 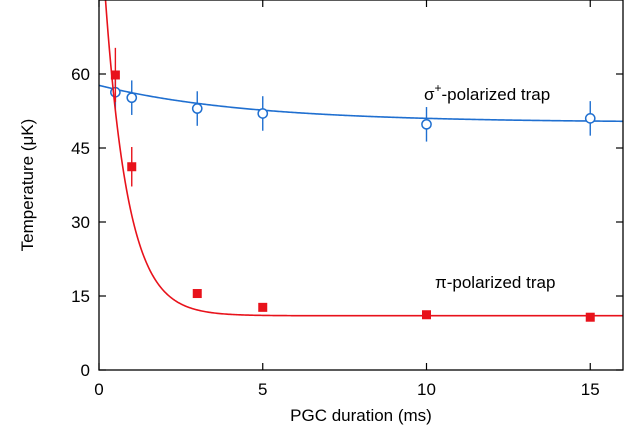 What do you see at coordinates (501, 282) in the screenshot?
I see `pi-label-text: -polarized trap` at bounding box center [501, 282].